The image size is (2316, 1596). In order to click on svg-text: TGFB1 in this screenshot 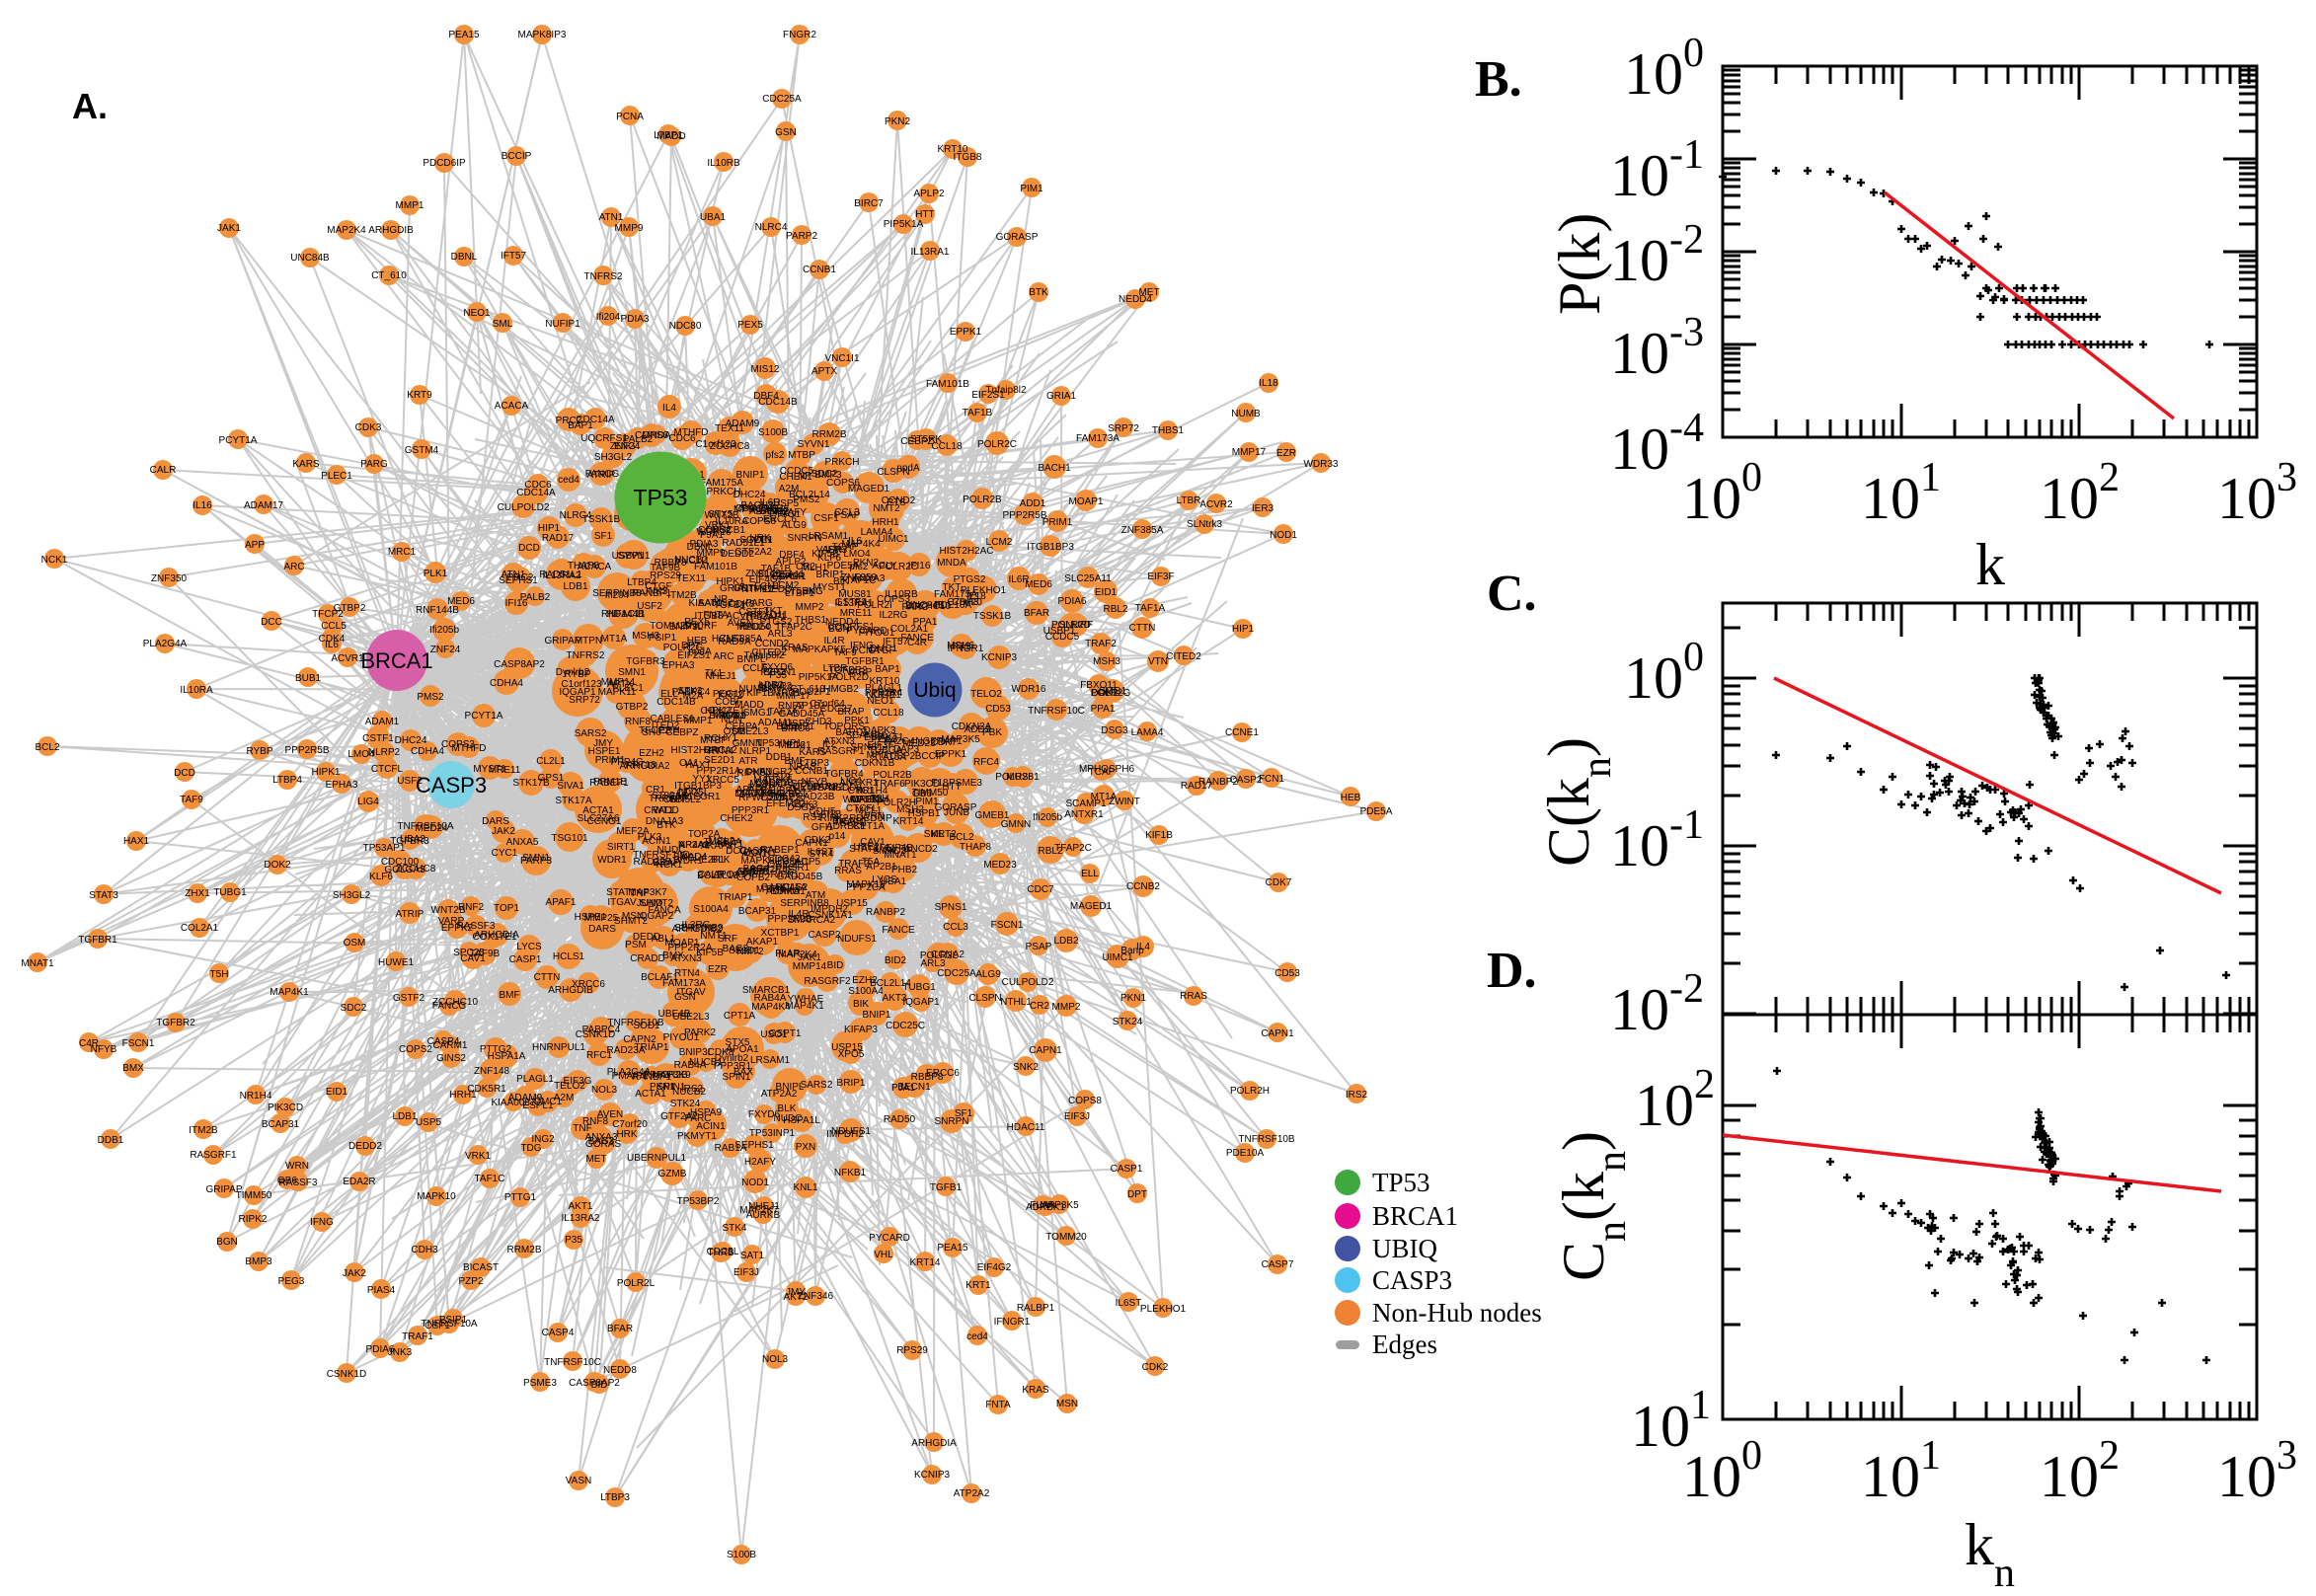, I will do `click(946, 1187)`.